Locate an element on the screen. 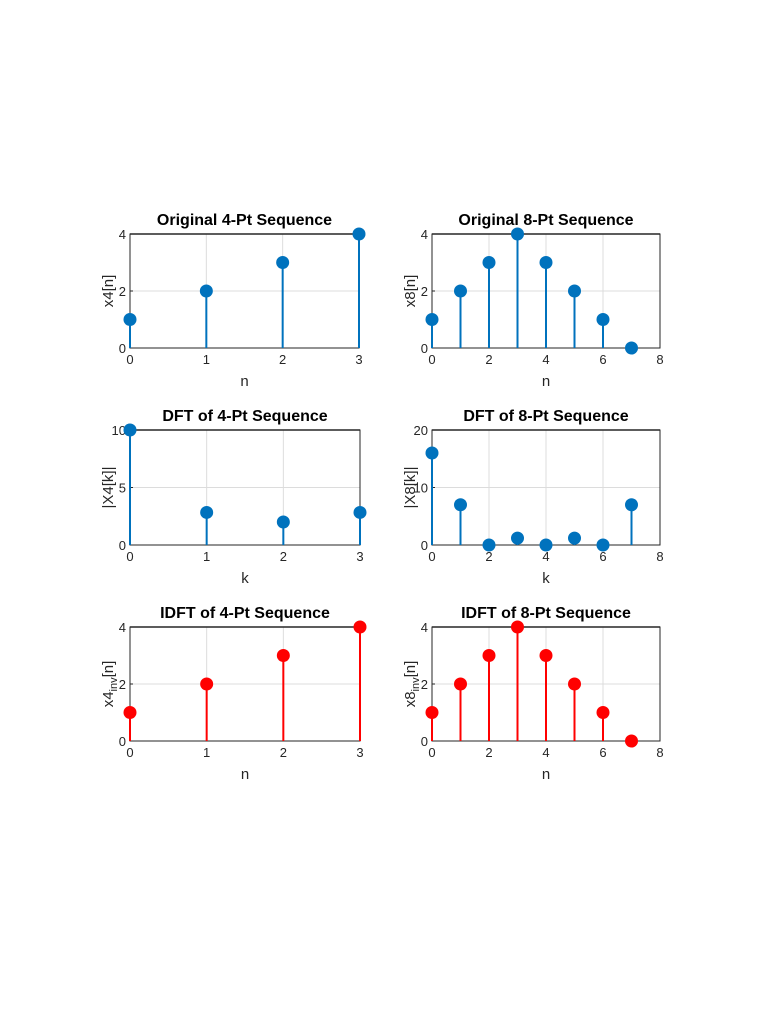  y-axis-label: |X8[k]| is located at coordinates (410, 488).